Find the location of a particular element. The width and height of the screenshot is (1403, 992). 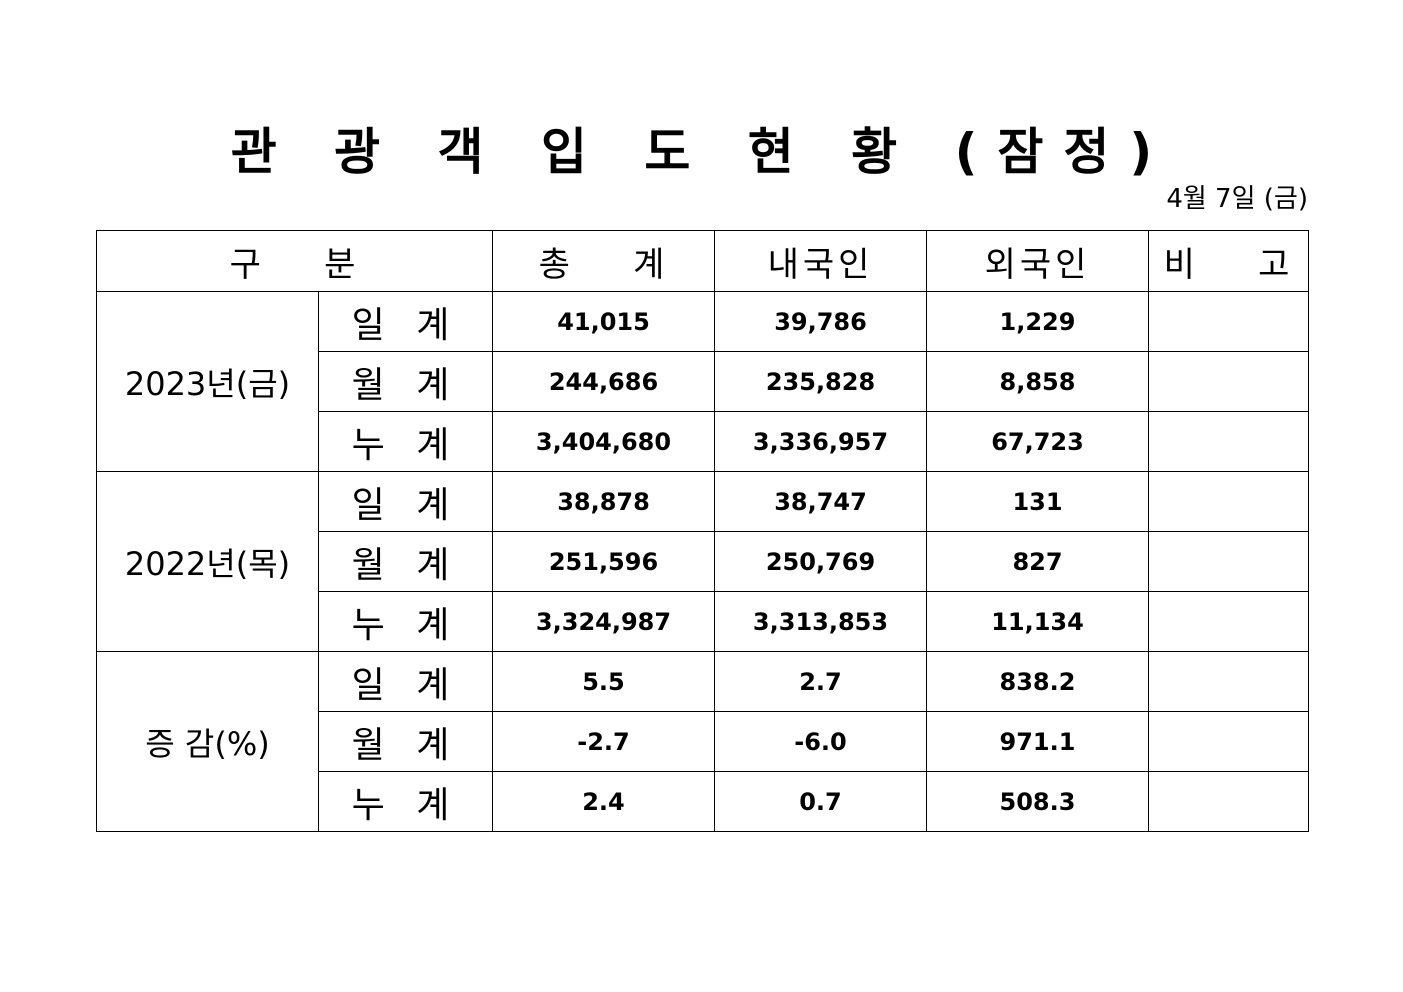

header-note: 비 고 is located at coordinates (1228, 261).